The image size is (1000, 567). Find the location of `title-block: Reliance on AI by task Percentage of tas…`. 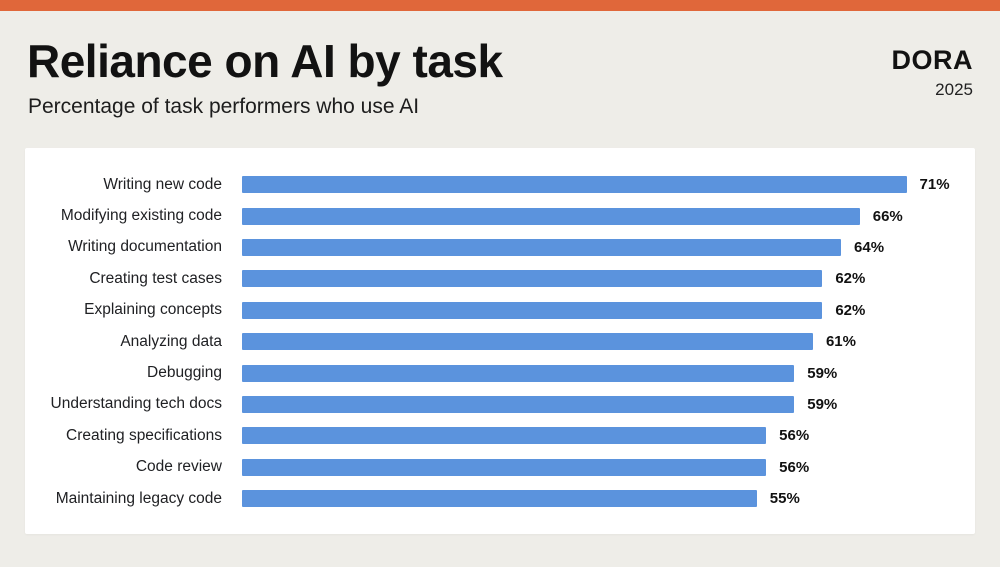

title-block: Reliance on AI by task Percentage of tas… is located at coordinates (265, 77).